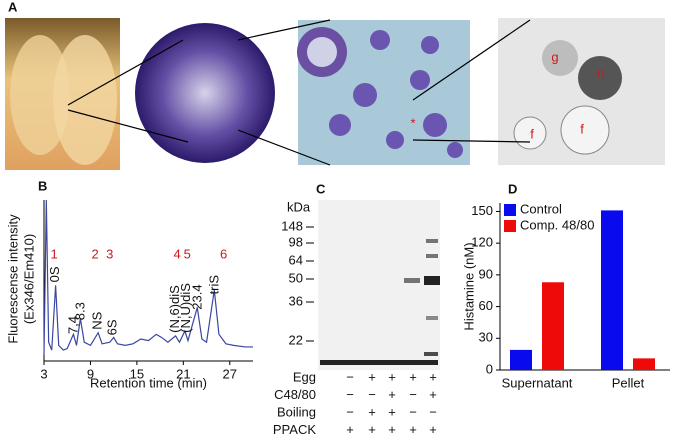 This screenshot has height=441, width=675. I want to click on marker-label: 98, so click(296, 241).